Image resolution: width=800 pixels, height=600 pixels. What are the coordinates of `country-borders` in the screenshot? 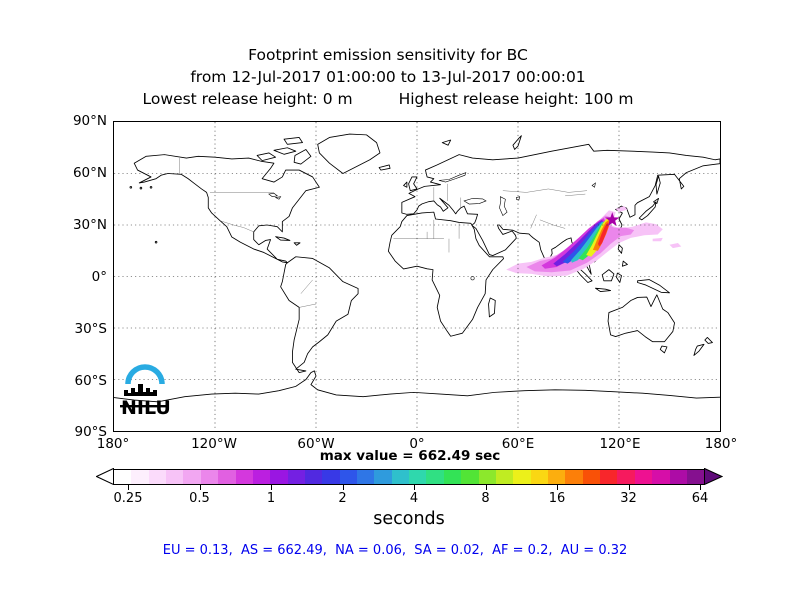 It's located at (383, 233).